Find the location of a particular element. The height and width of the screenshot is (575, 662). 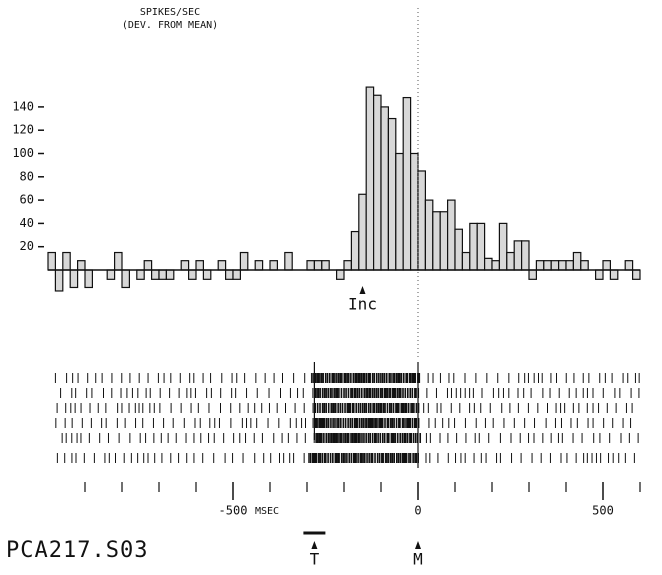

y-tick-label: 100 is located at coordinates (23, 153).